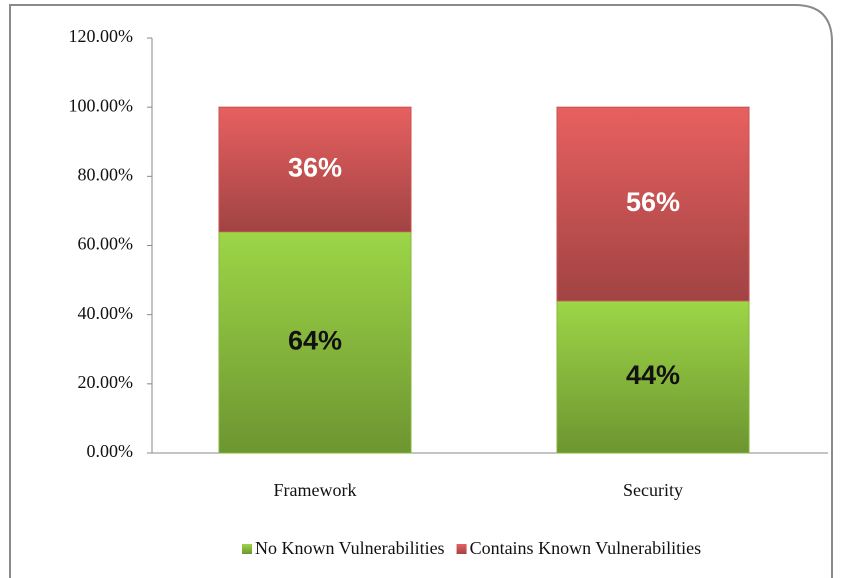 The height and width of the screenshot is (578, 843). What do you see at coordinates (106, 174) in the screenshot?
I see `y-tick-label: 80.00%` at bounding box center [106, 174].